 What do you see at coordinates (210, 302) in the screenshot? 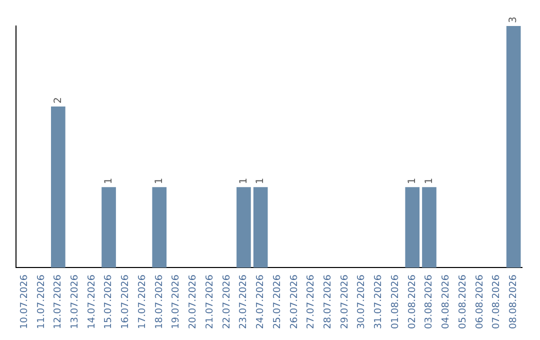
I see `x-tick-label: 21.07.2026` at bounding box center [210, 302].